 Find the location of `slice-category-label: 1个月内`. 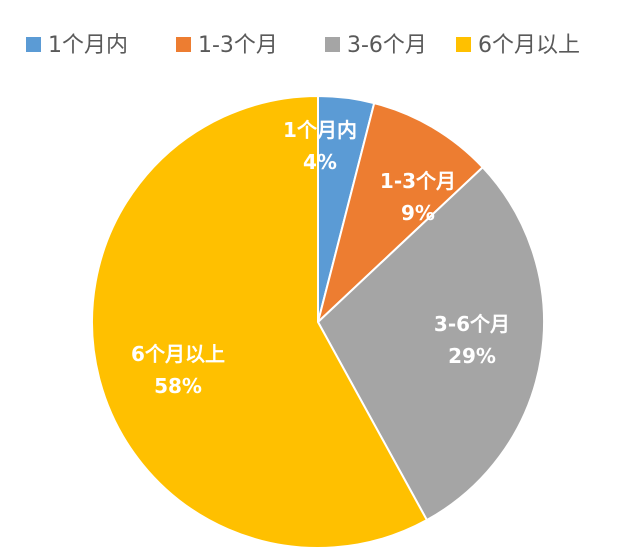

slice-category-label: 1个月内 is located at coordinates (320, 130).